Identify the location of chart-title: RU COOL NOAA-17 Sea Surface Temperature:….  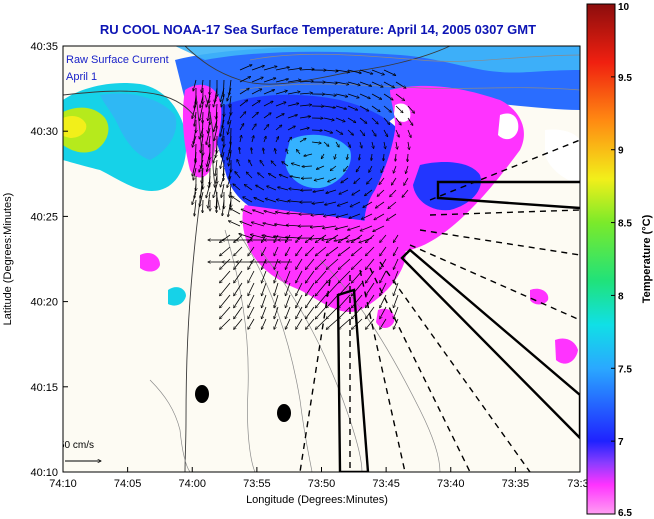
(318, 29).